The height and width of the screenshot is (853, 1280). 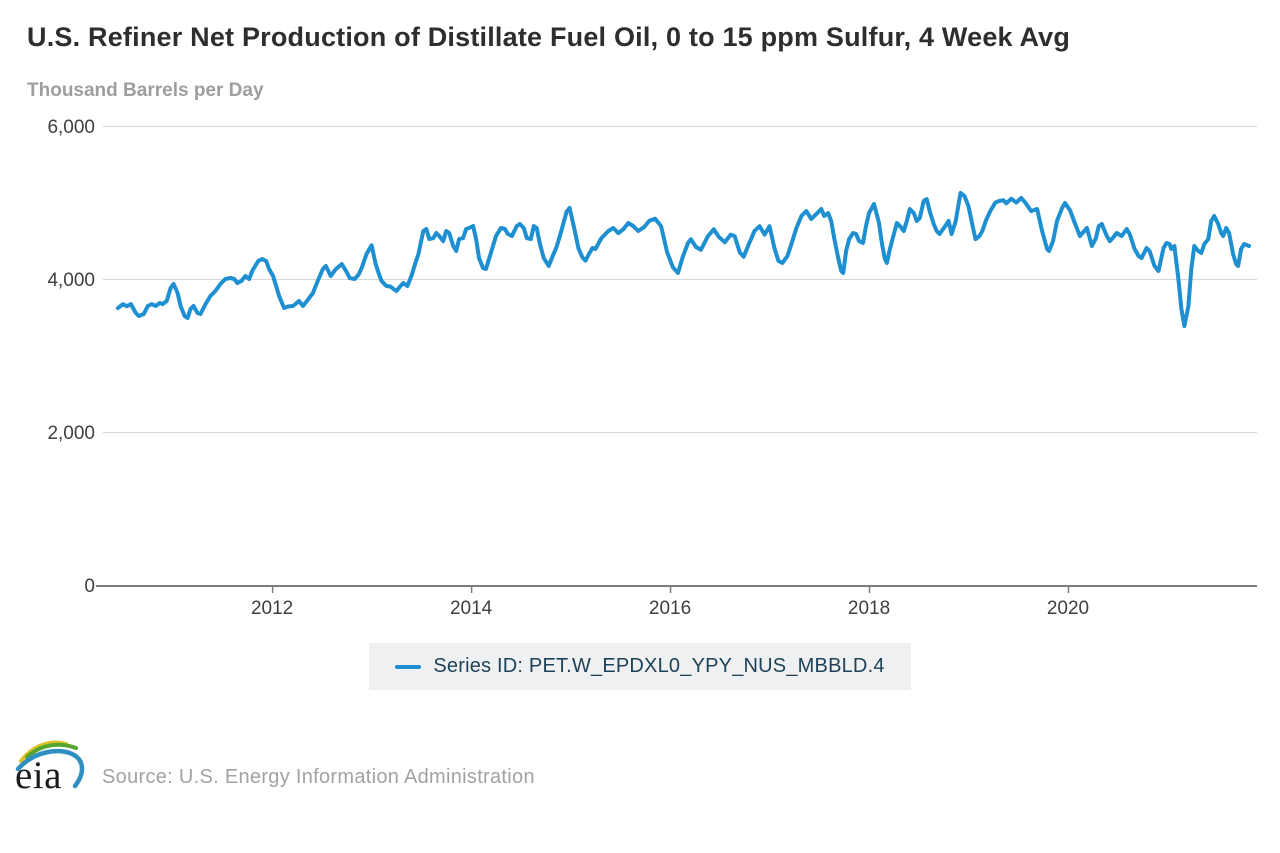 What do you see at coordinates (676, 589) in the screenshot?
I see `x-axis` at bounding box center [676, 589].